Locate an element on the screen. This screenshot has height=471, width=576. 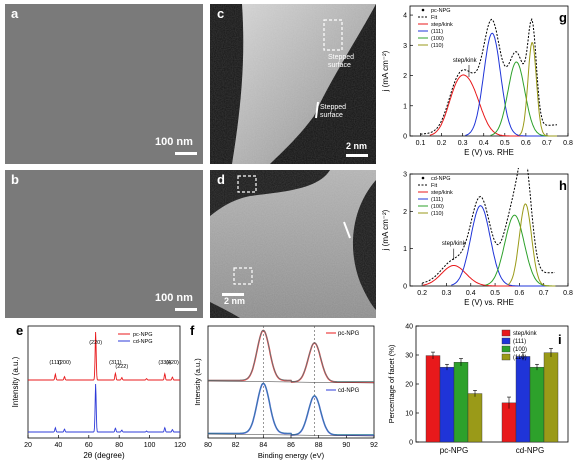
panel-label-i: i is located at coordinates (560, 339).